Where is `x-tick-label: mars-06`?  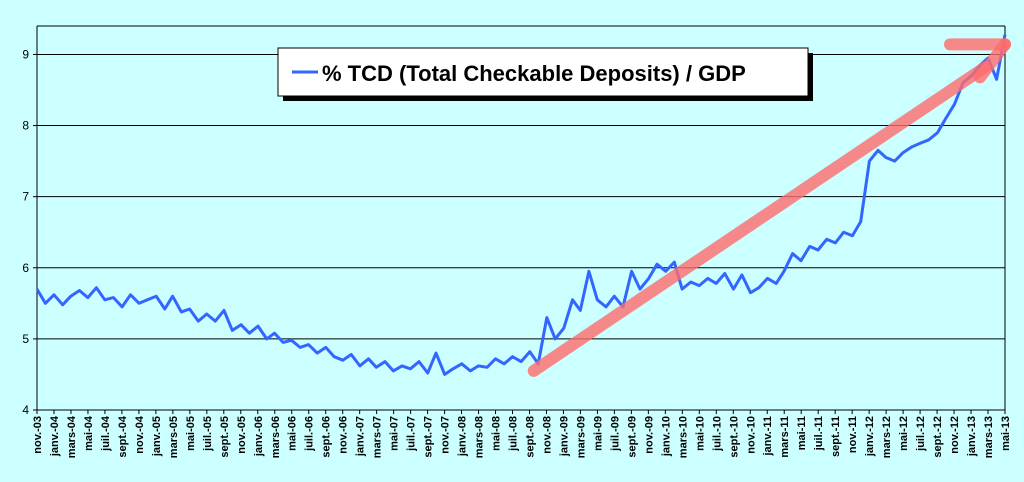 x-tick-label: mars-06 is located at coordinates (276, 437).